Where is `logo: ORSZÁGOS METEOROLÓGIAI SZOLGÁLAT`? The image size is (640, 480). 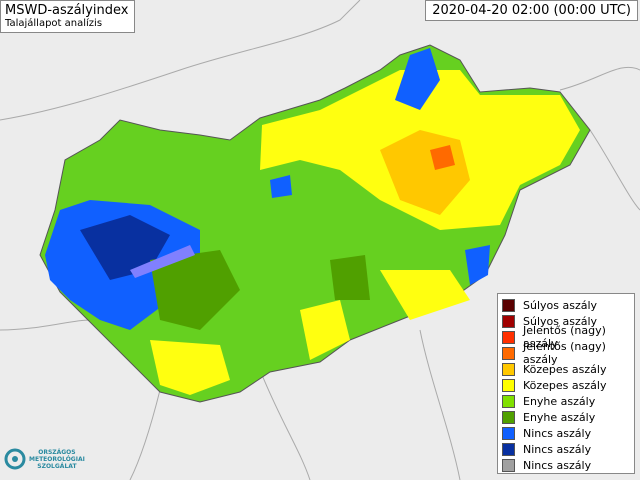 logo: ORSZÁGOS METEOROLÓGIAI SZOLGÁLAT is located at coordinates (44, 459).